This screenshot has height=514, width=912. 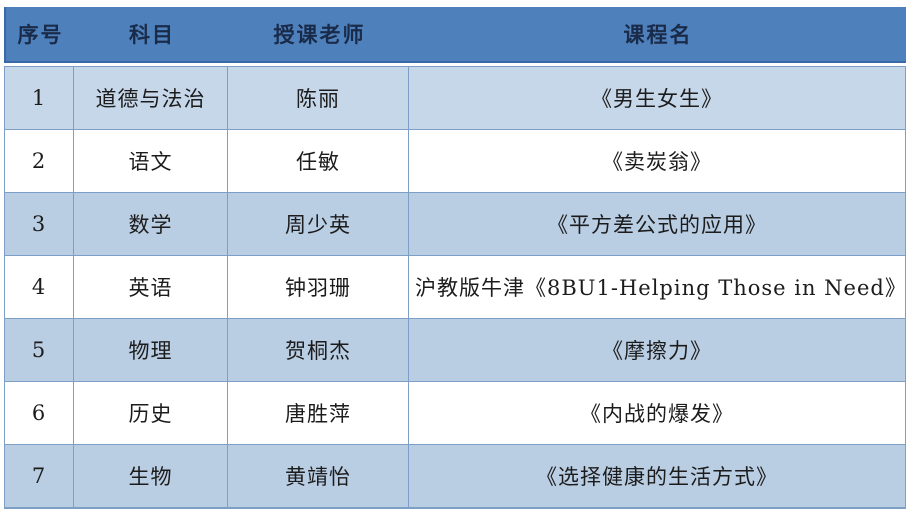 I want to click on cell-course: 《选择健康的生活方式》, so click(x=657, y=476).